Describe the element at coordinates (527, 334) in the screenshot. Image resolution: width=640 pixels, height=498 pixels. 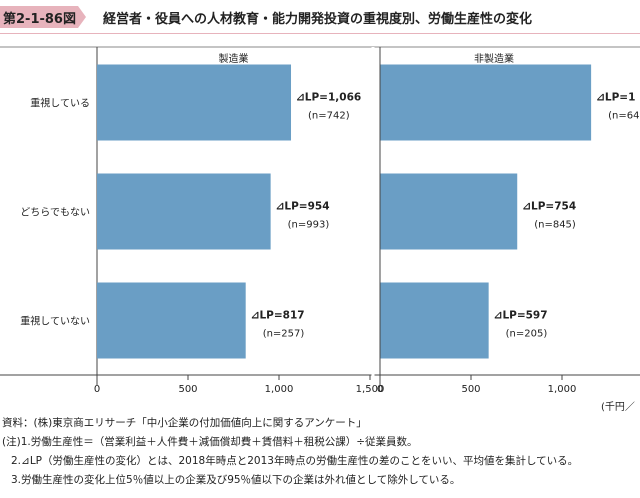
I see `sample-size-label: (n=205)` at that location.